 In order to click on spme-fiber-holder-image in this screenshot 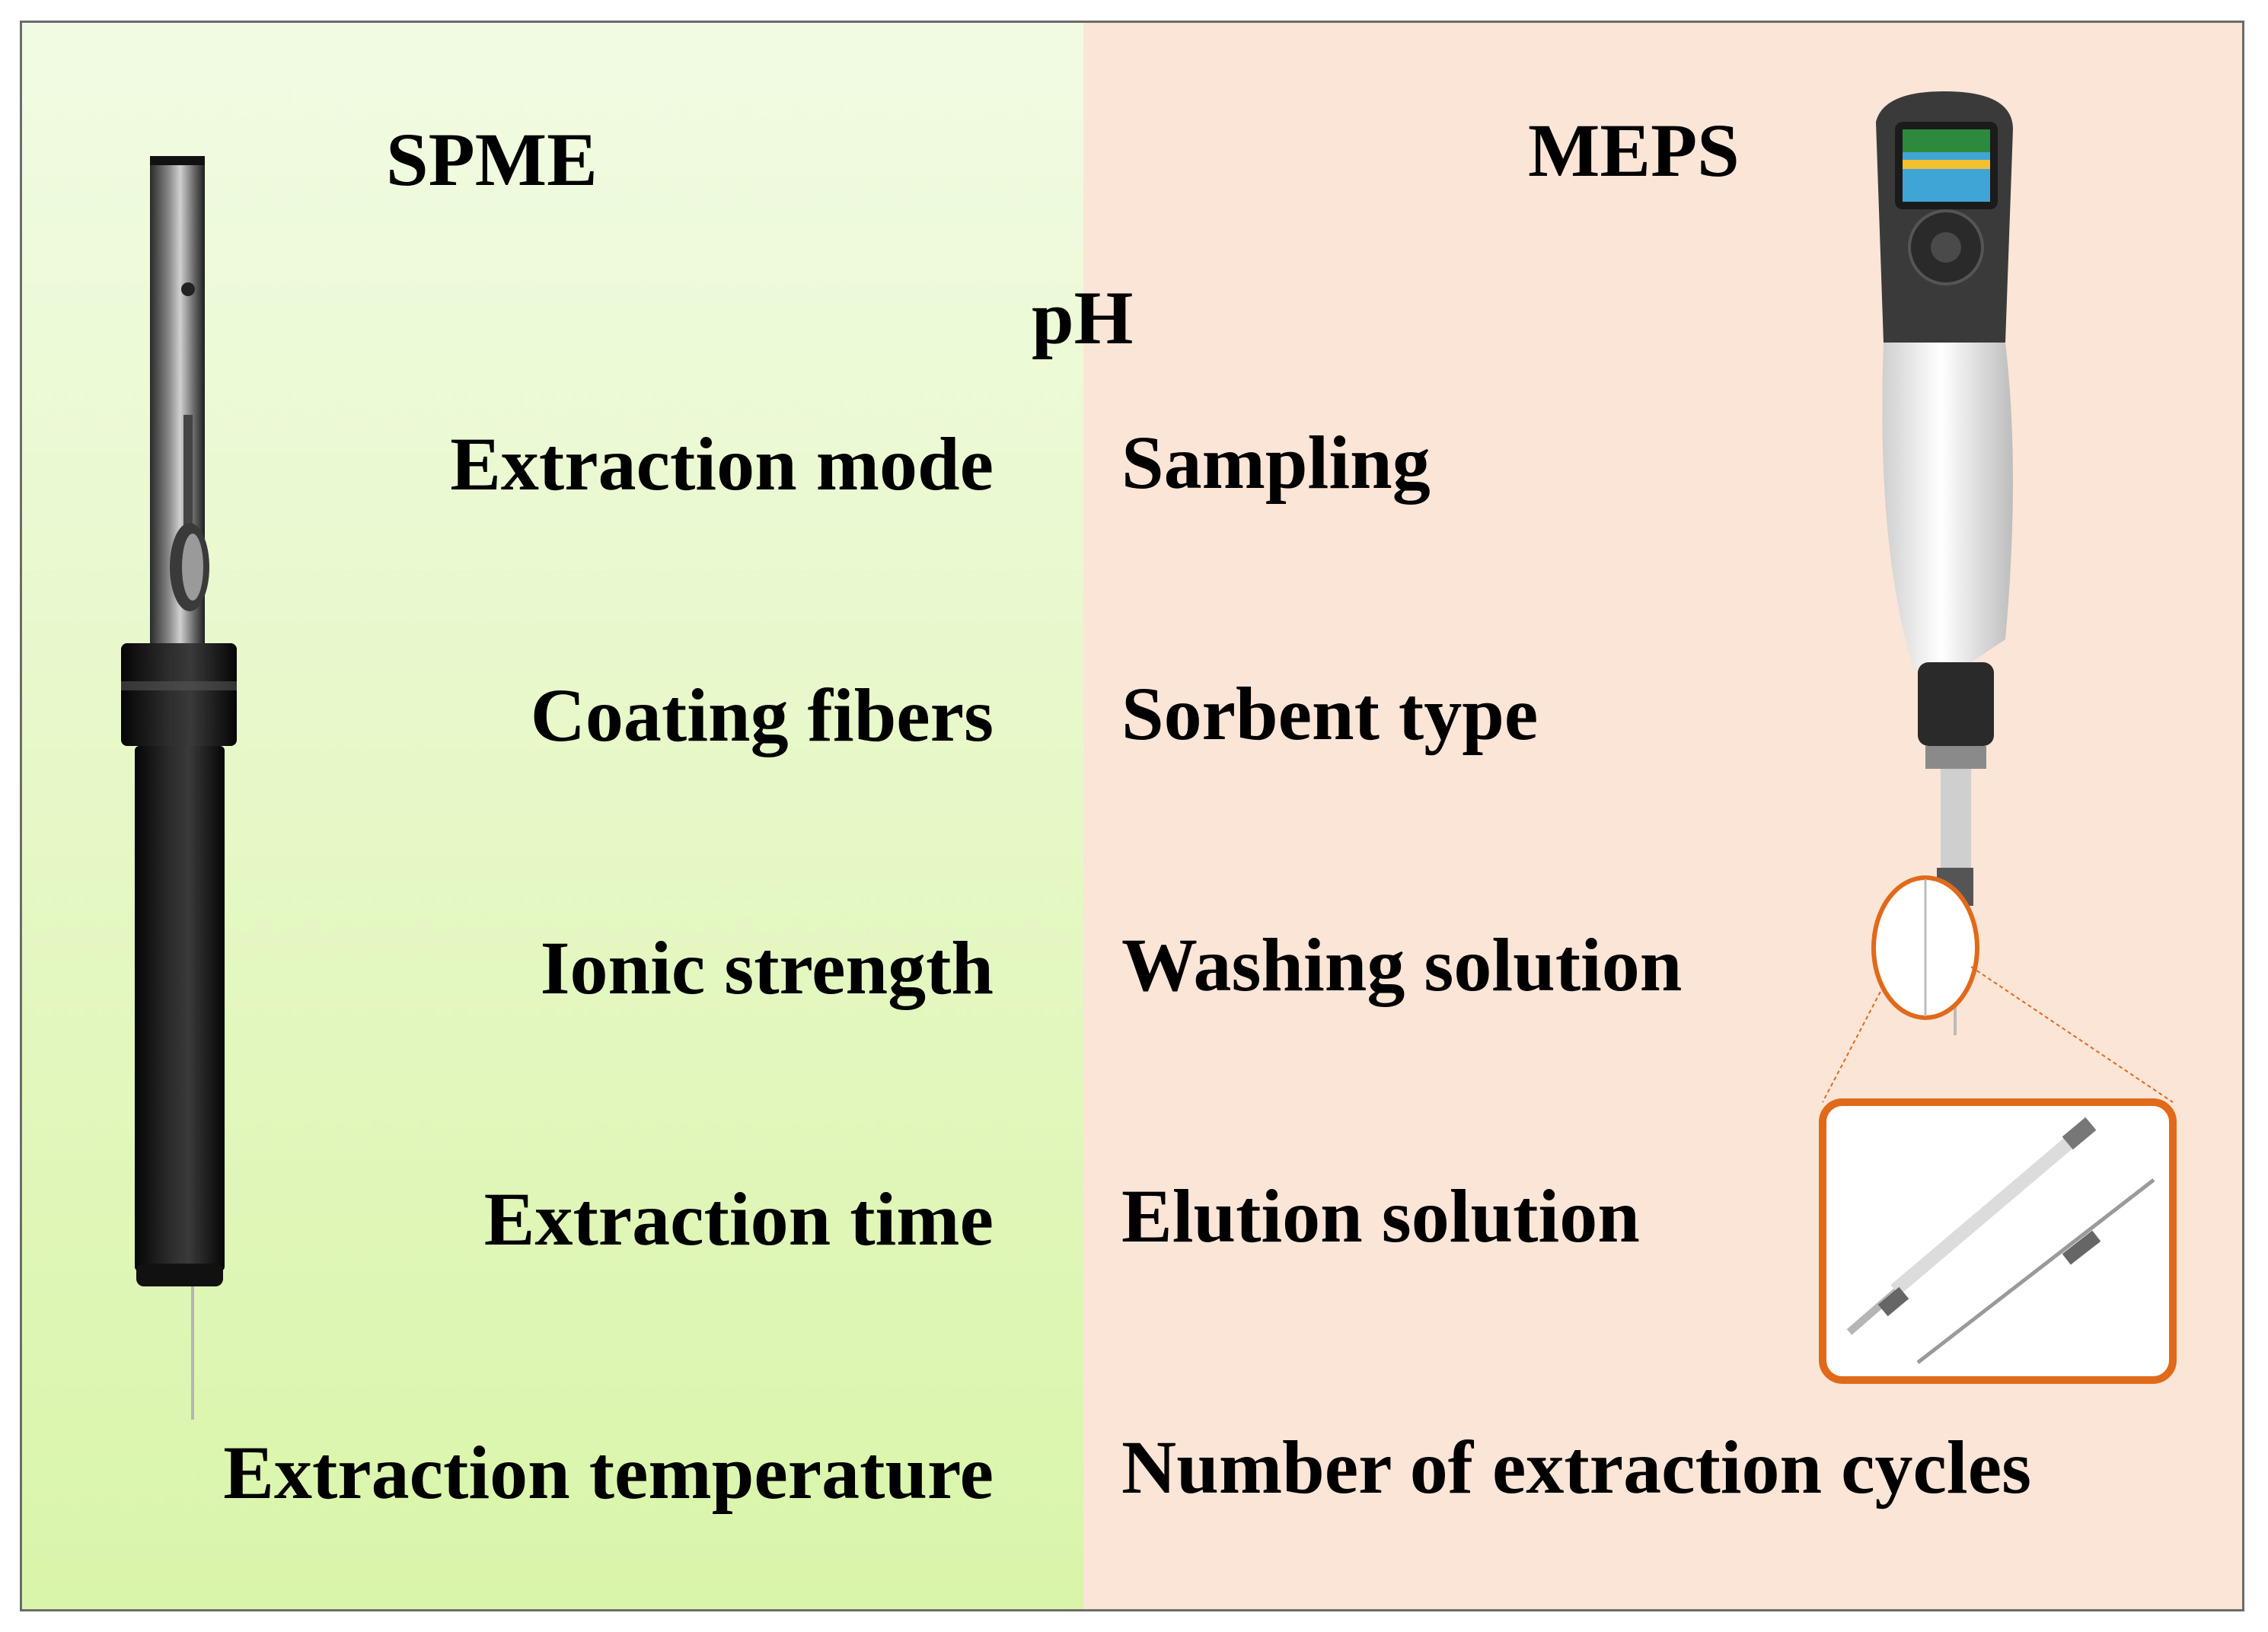, I will do `click(179, 788)`.